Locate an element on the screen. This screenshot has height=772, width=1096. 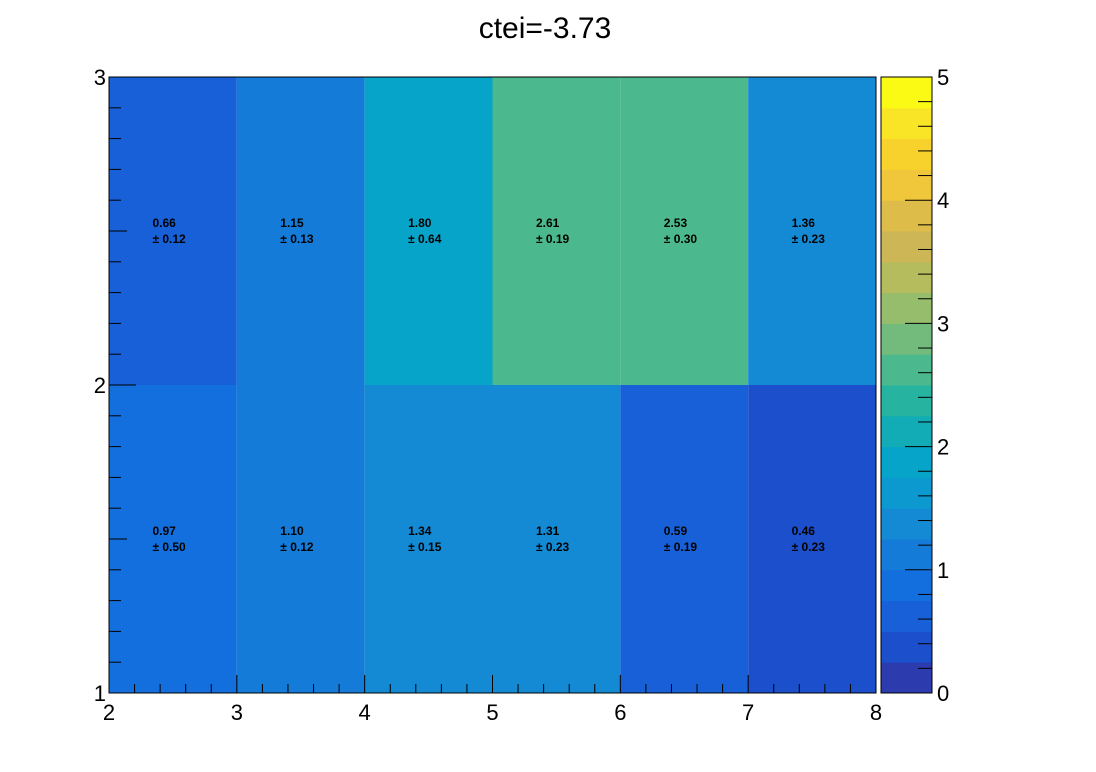
x-tick-label: 4 is located at coordinates (365, 712).